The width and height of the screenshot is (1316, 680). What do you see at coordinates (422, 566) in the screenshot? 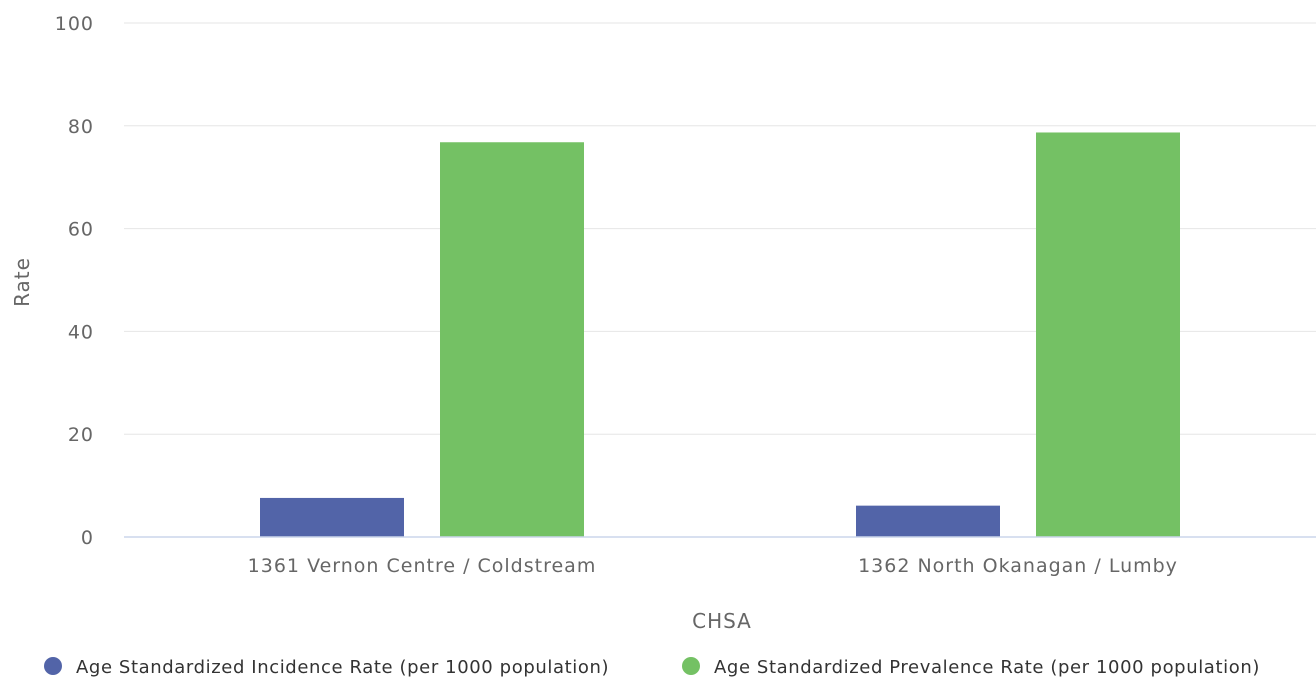
I see `x-tick-label: 1361 Vernon Centre / Coldstream` at bounding box center [422, 566].